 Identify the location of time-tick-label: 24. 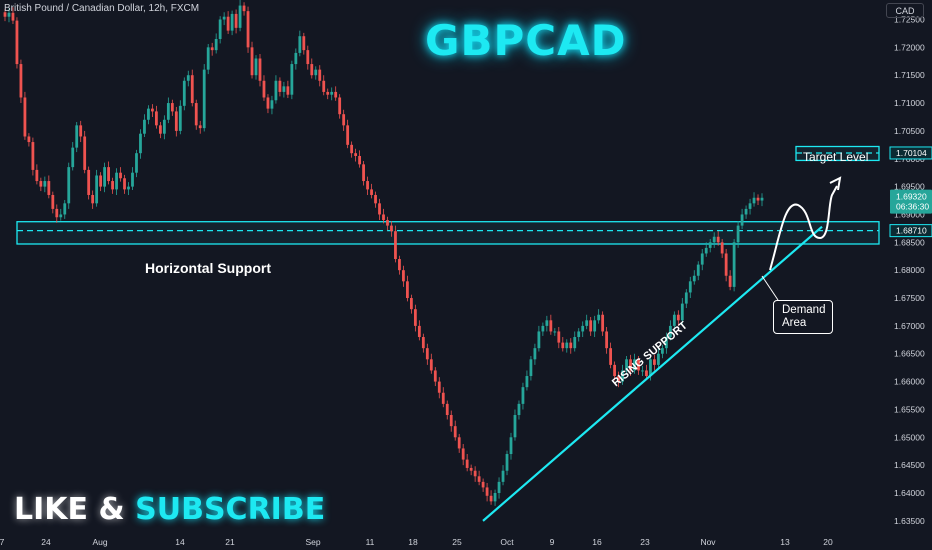
(46, 542).